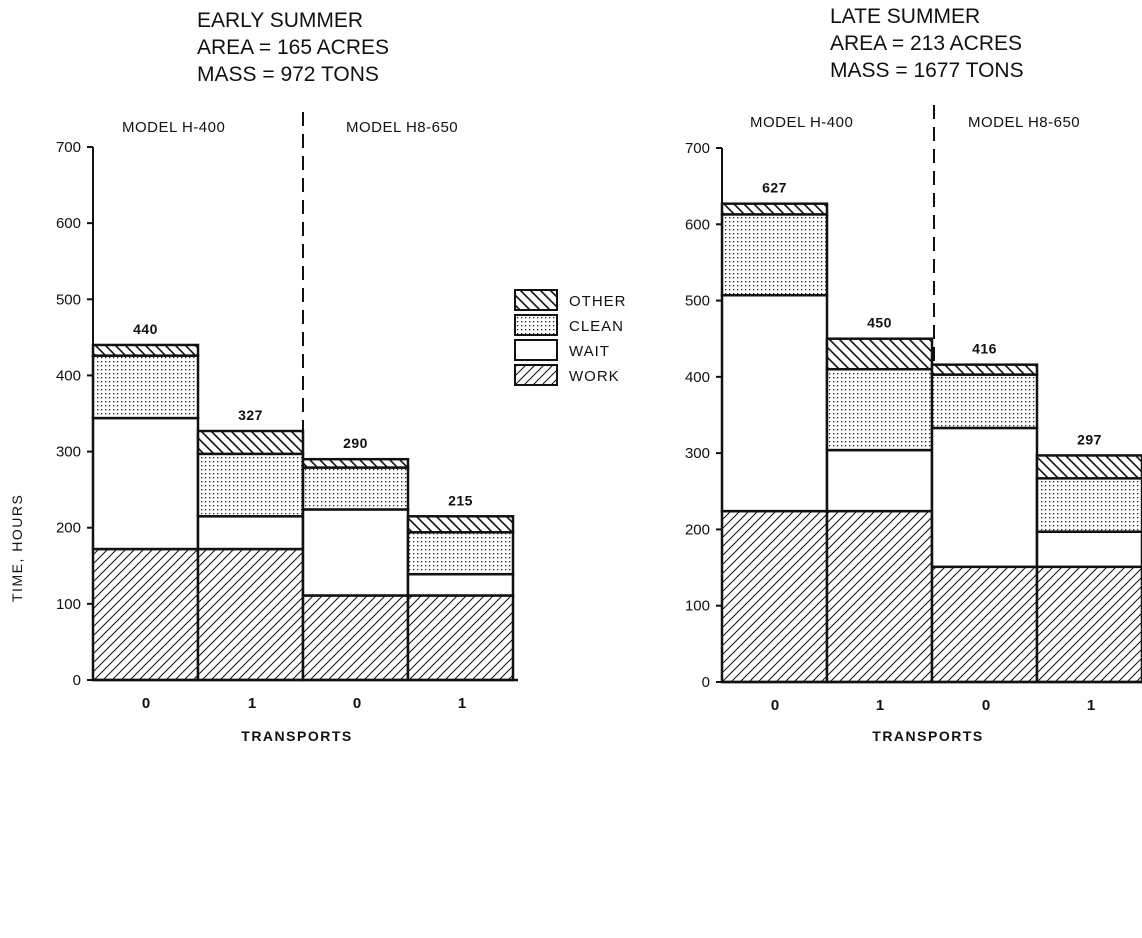  I want to click on legend-item-other: OTHER, so click(570, 300).